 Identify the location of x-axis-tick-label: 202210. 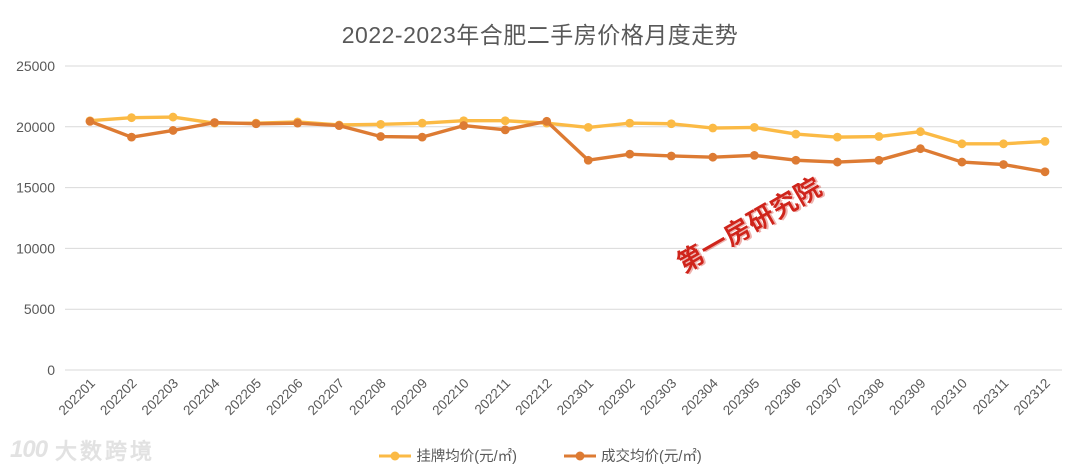
(450, 397).